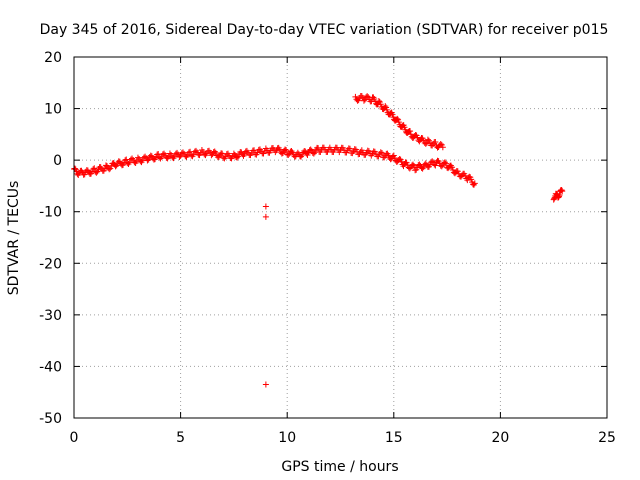  Describe the element at coordinates (57, 161) in the screenshot. I see `y-tick-label: 0` at that location.